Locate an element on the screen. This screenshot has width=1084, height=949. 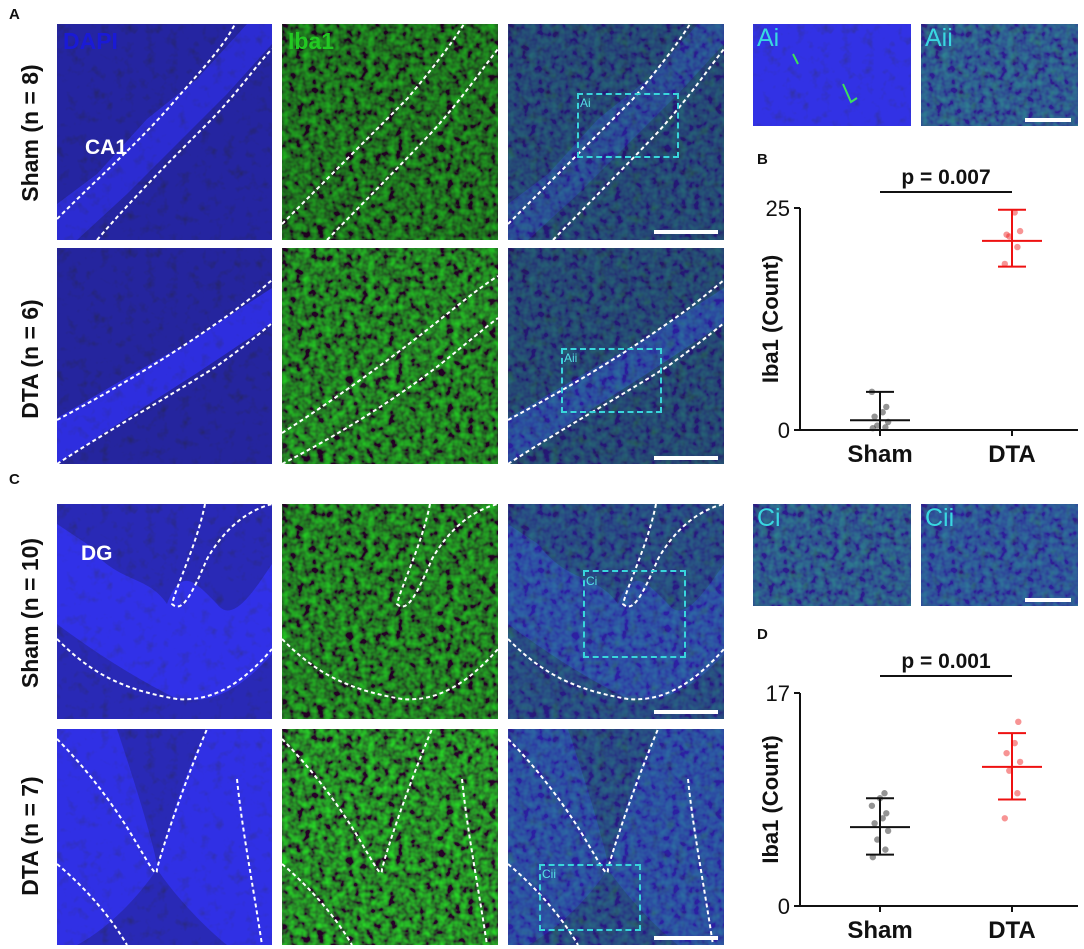
roi-box-cii is located at coordinates (590, 897).